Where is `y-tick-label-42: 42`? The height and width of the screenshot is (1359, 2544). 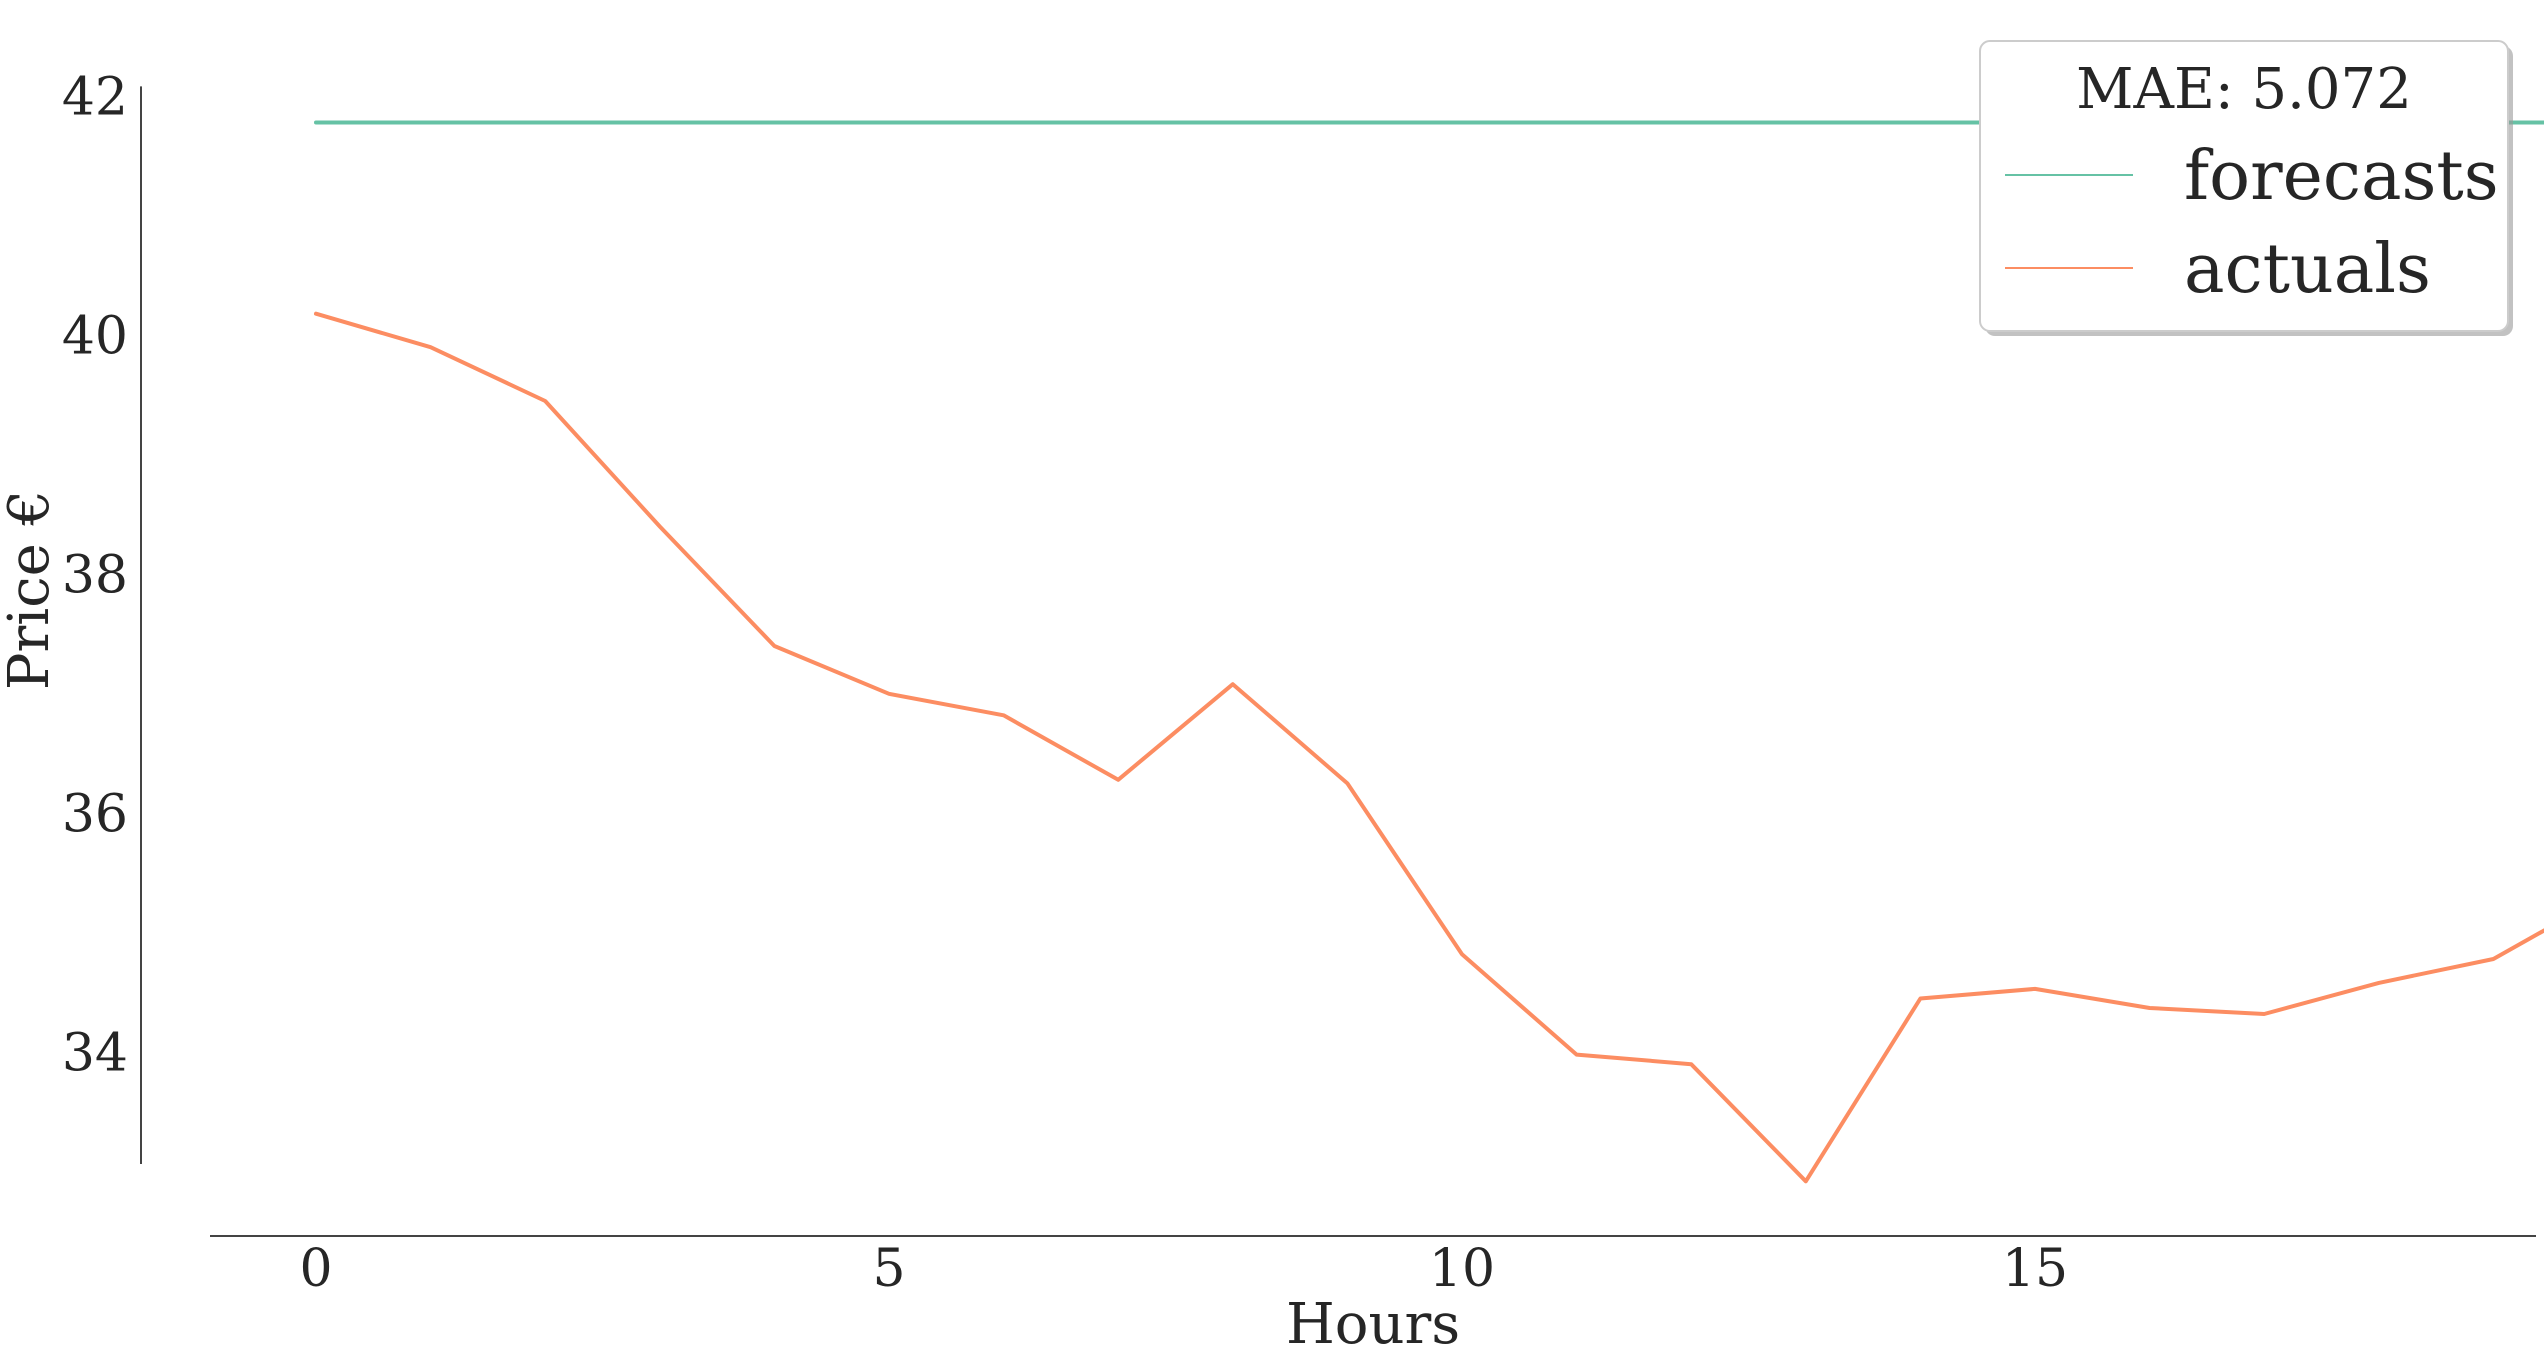
y-tick-label-42: 42 is located at coordinates (95, 97).